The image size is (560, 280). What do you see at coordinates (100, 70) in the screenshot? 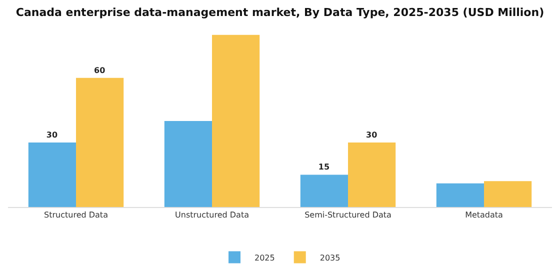
I see `data-label: 60` at bounding box center [100, 70].